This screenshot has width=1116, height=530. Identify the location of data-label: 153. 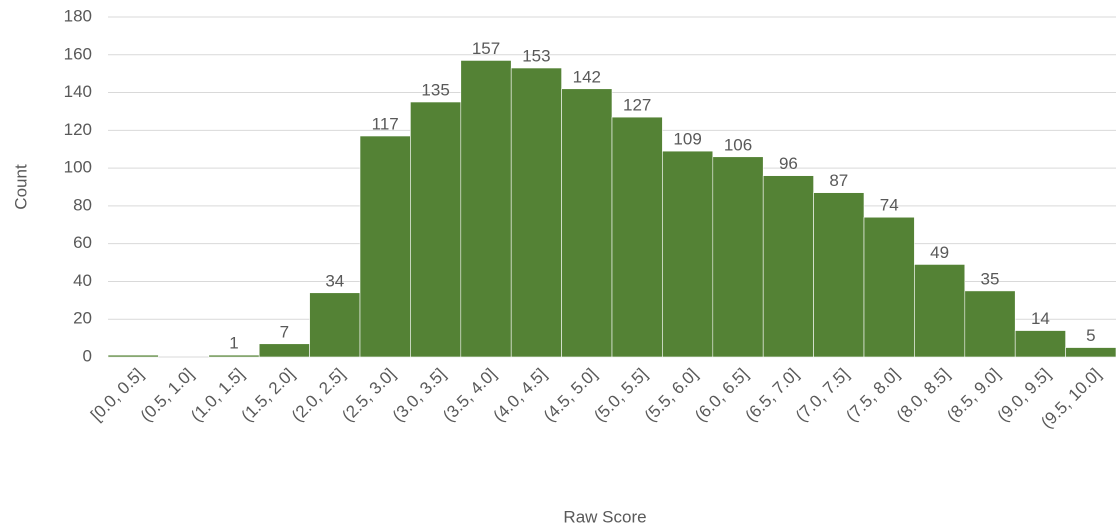
(536, 55).